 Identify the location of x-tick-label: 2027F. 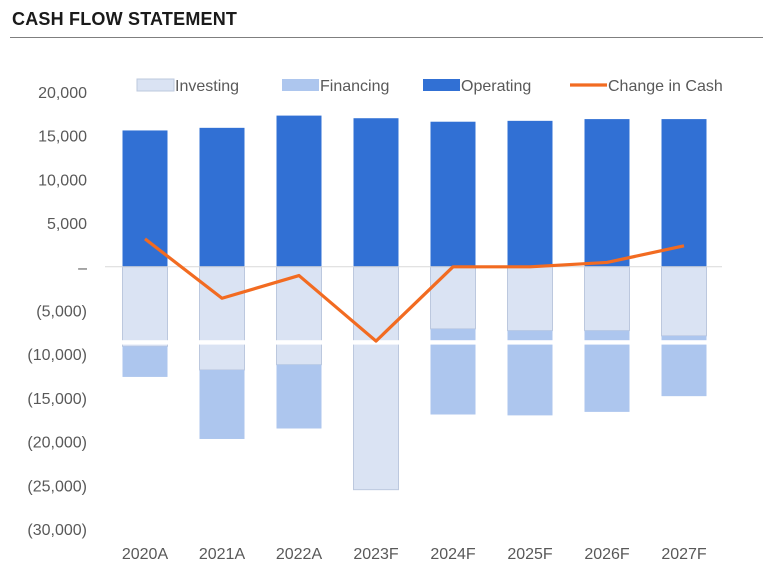
(684, 554).